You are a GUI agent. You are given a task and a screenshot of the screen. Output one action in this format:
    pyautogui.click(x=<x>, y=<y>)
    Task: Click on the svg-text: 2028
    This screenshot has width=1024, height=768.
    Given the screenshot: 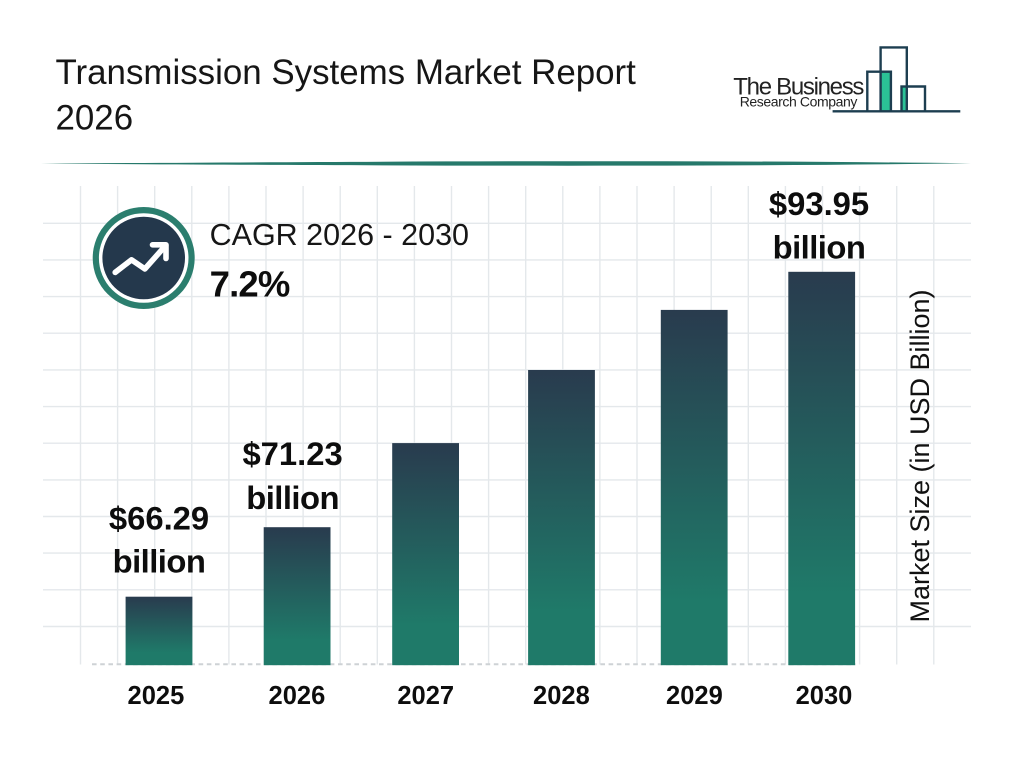 What is the action you would take?
    pyautogui.click(x=561, y=696)
    